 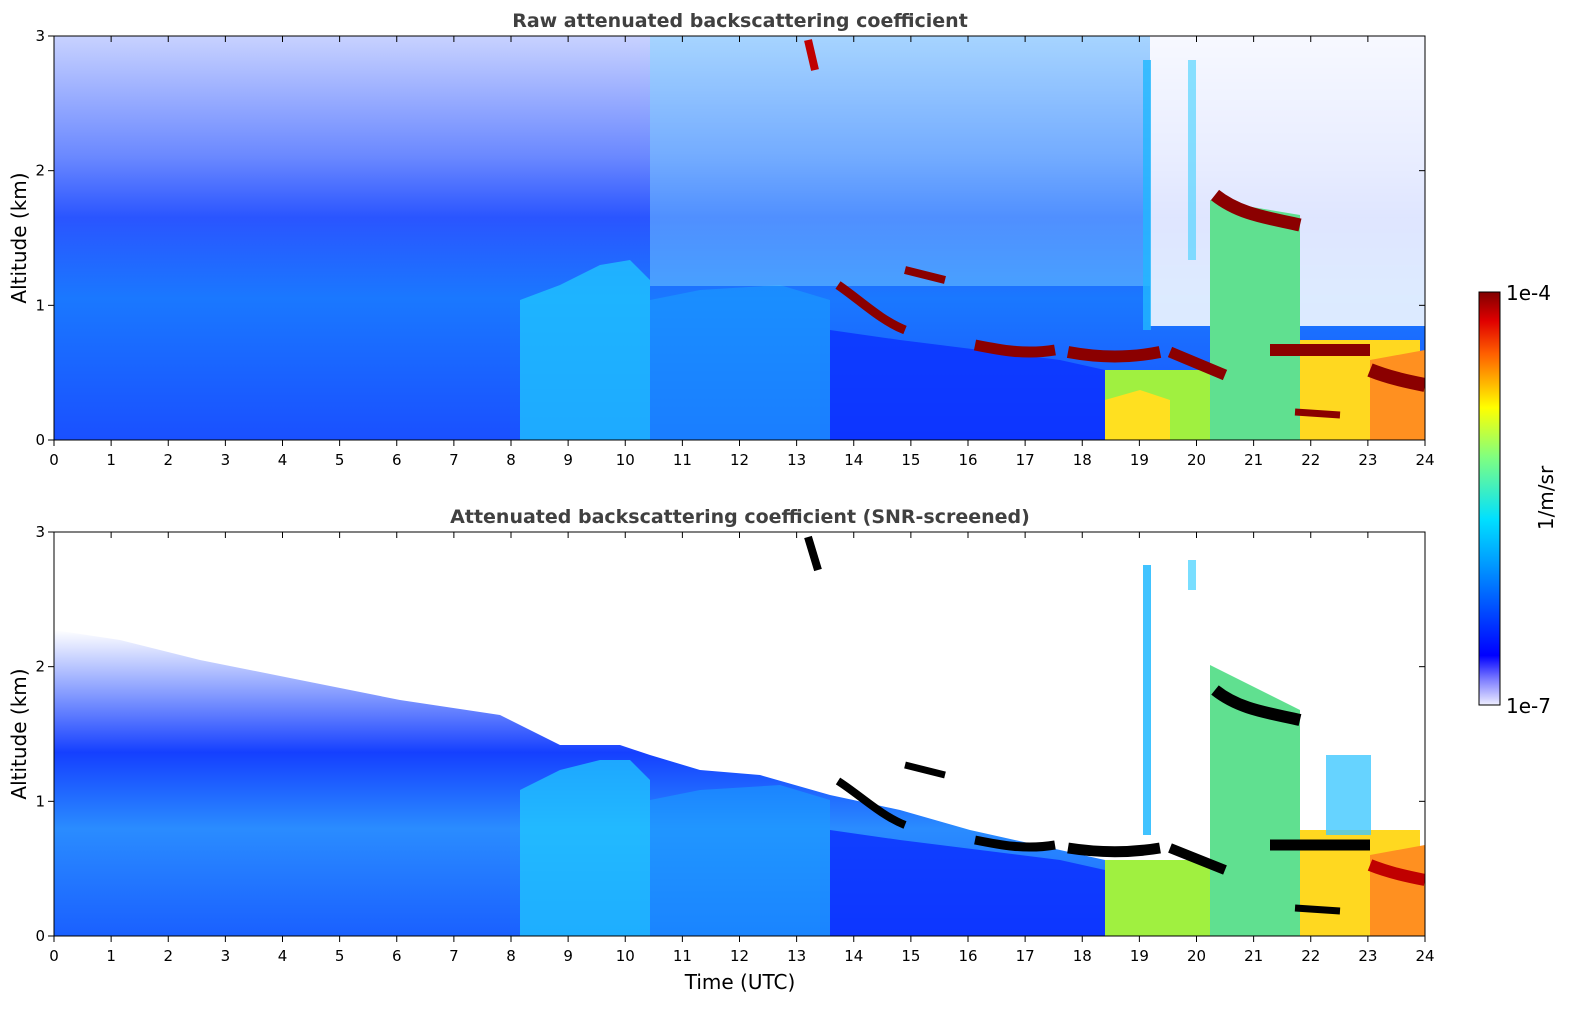 I want to click on colorbar-gradient, so click(x=1489, y=498).